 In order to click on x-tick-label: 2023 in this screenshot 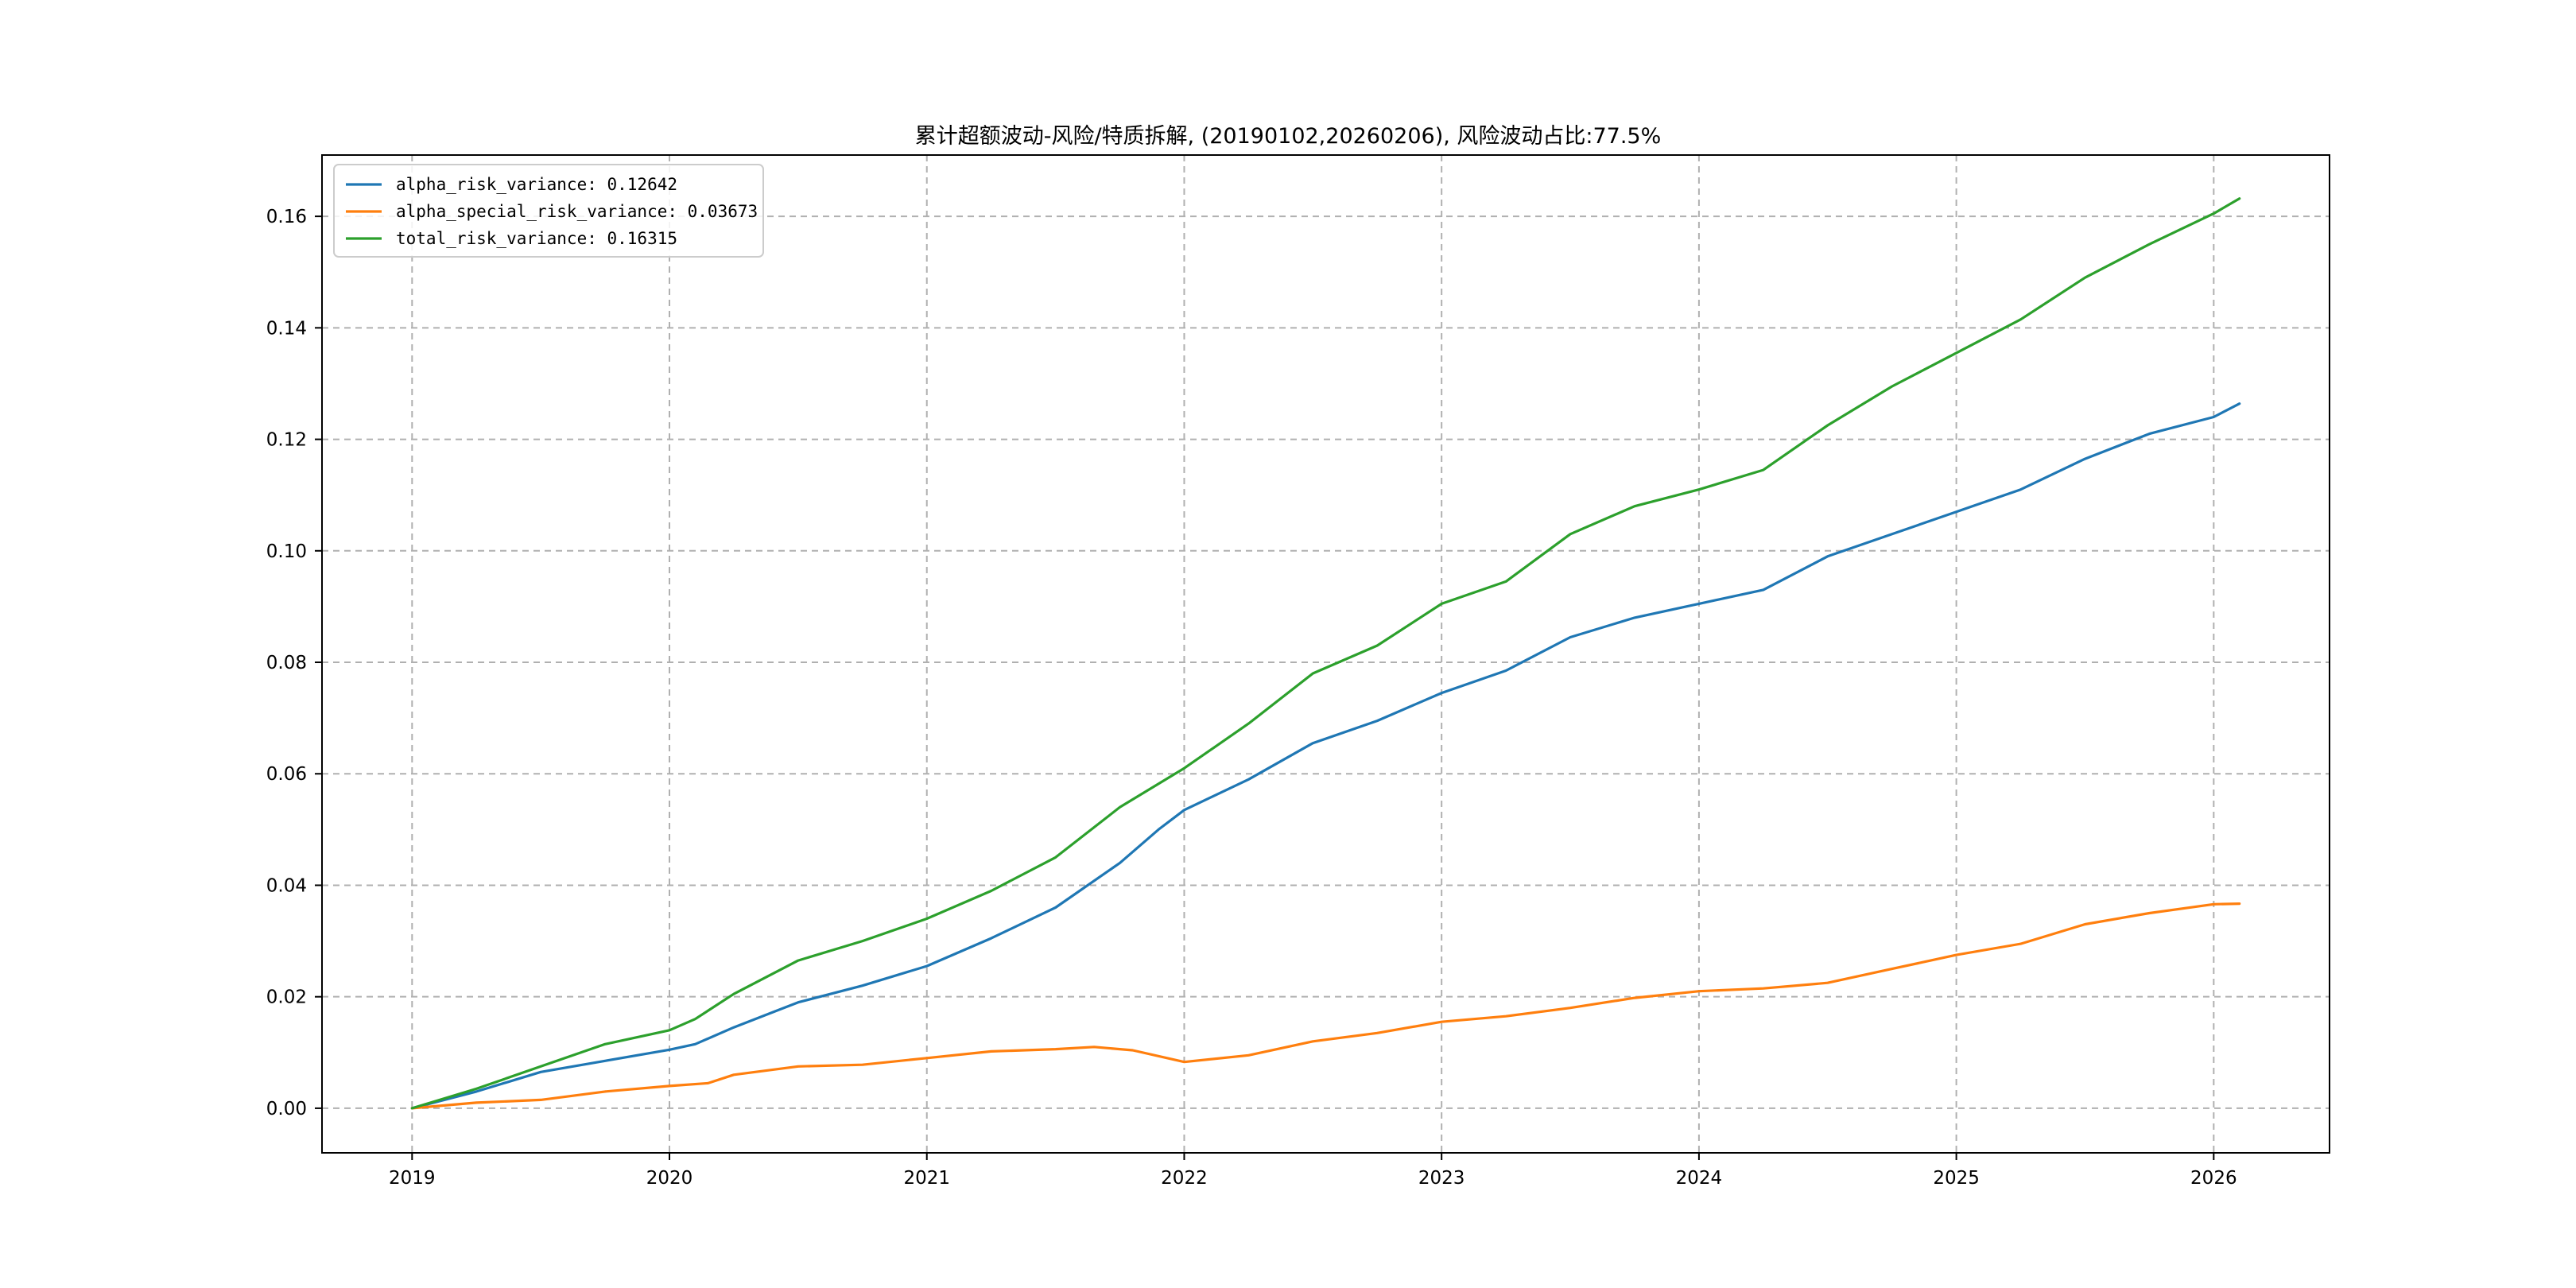, I will do `click(1442, 1178)`.